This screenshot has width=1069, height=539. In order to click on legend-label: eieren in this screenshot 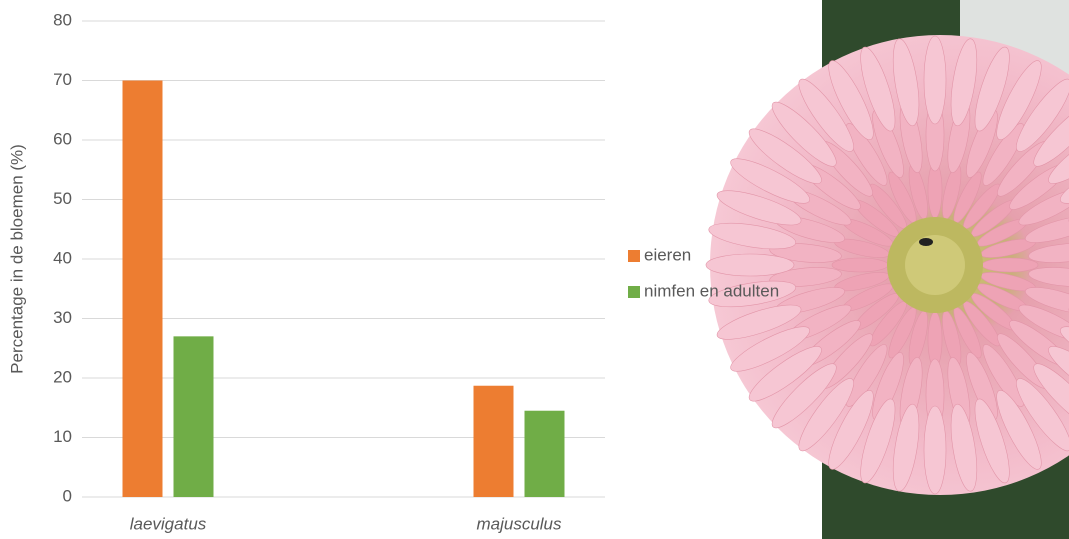, I will do `click(667, 254)`.